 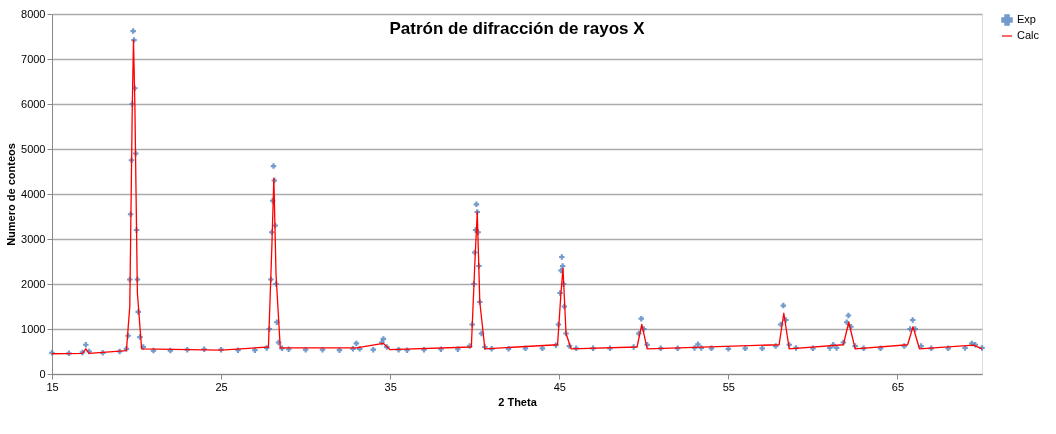 What do you see at coordinates (559, 386) in the screenshot?
I see `x-tick-label: 45` at bounding box center [559, 386].